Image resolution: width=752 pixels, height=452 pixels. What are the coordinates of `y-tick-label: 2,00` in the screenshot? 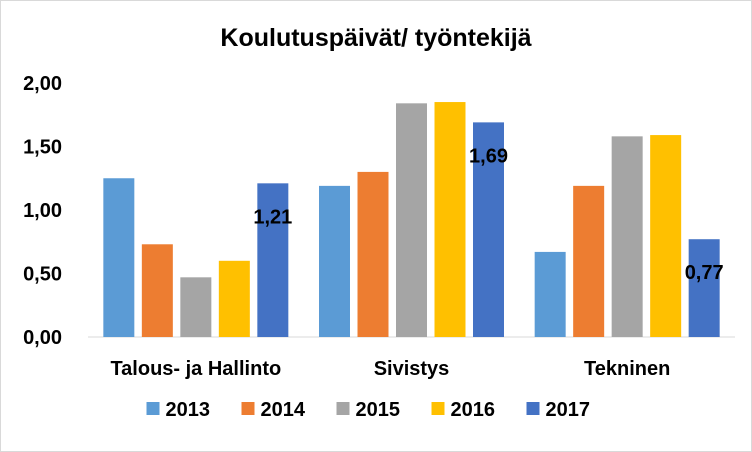 It's located at (42, 84).